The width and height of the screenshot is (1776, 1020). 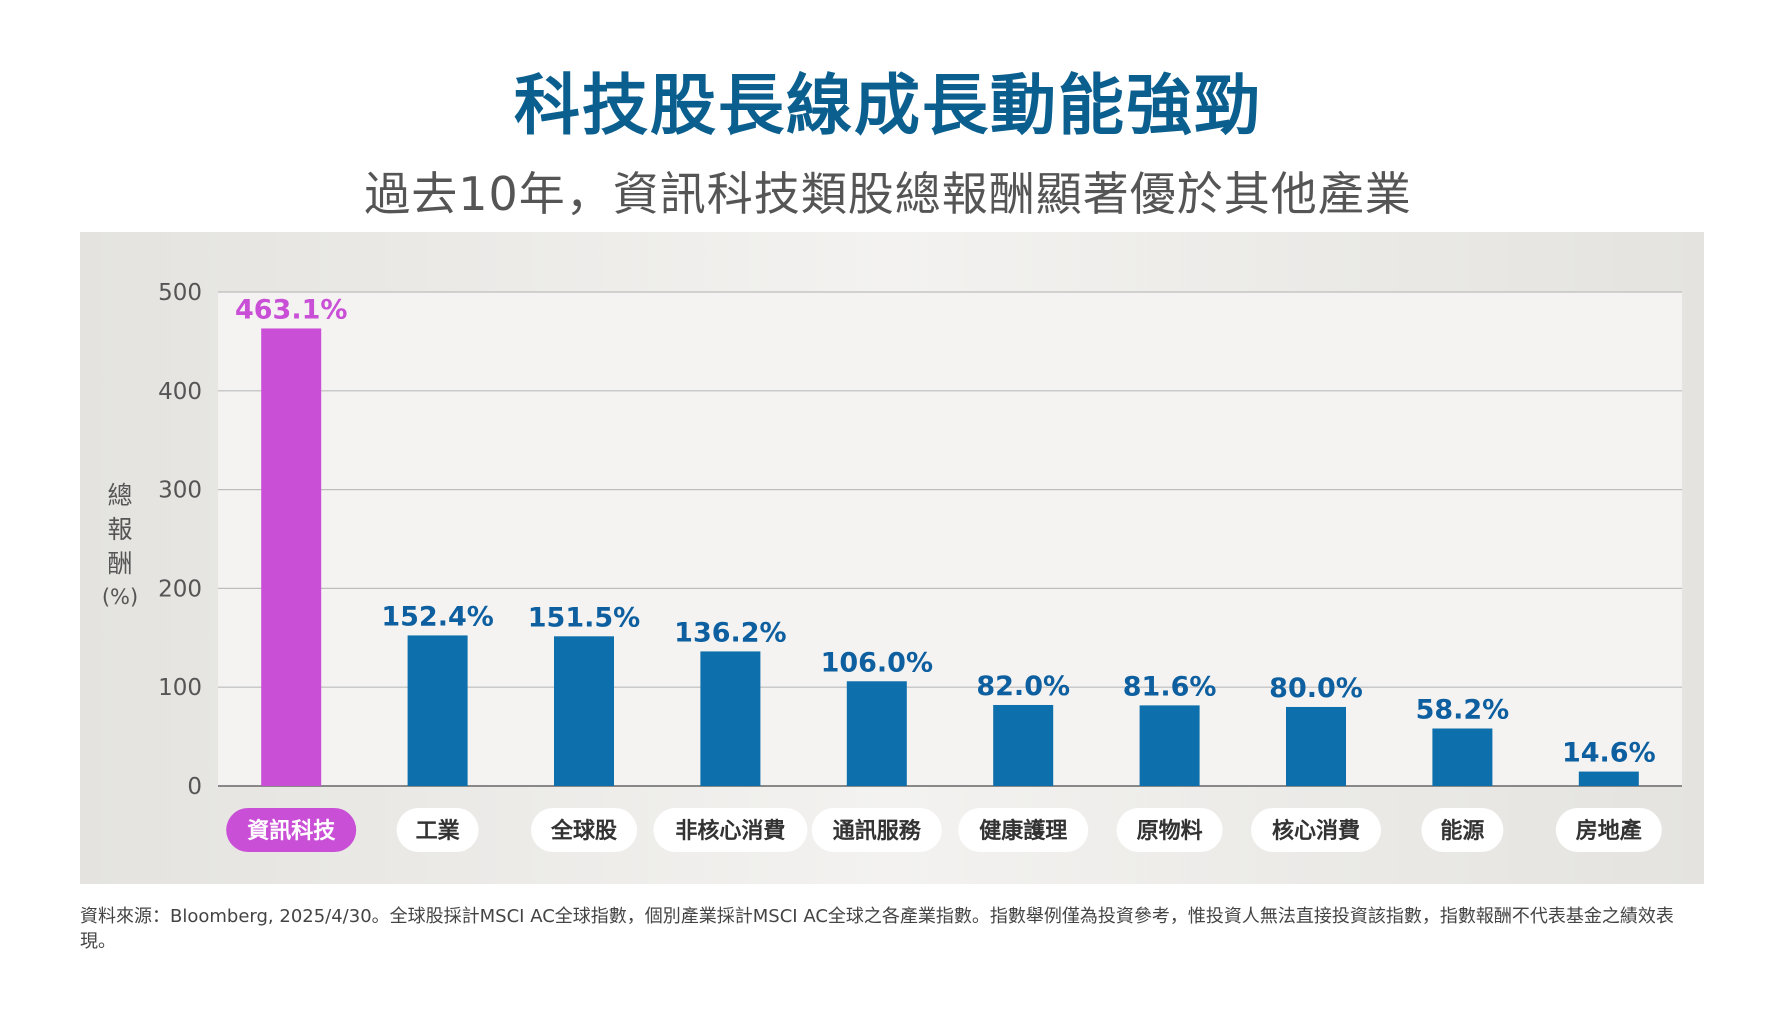 What do you see at coordinates (730, 632) in the screenshot?
I see `data-label: 136.2%` at bounding box center [730, 632].